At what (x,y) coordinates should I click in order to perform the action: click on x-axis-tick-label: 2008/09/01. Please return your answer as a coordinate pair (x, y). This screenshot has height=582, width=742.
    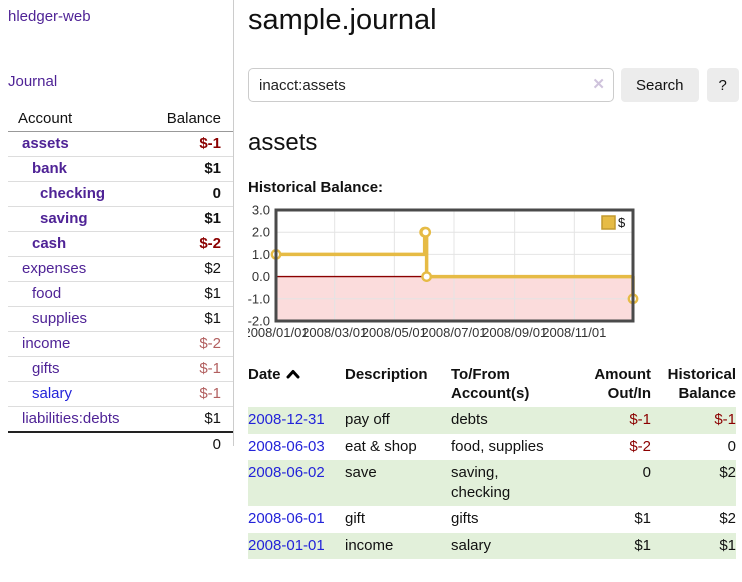
    Looking at the image, I should click on (514, 332).